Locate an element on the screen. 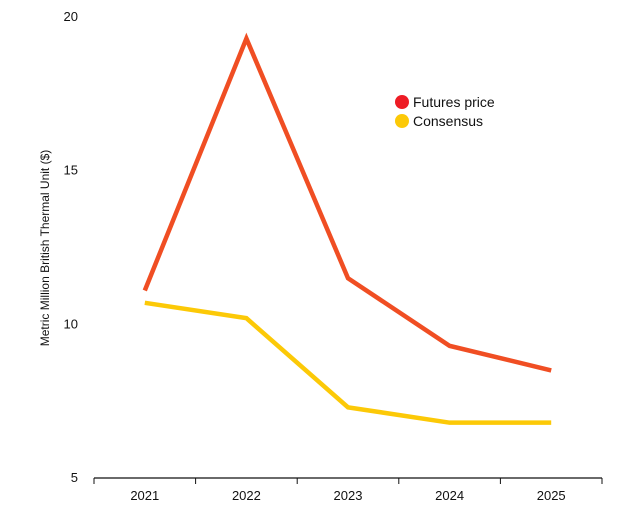 This screenshot has width=620, height=520. y-axis-title: Metric Million British Thermal Unit ($) is located at coordinates (45, 248).